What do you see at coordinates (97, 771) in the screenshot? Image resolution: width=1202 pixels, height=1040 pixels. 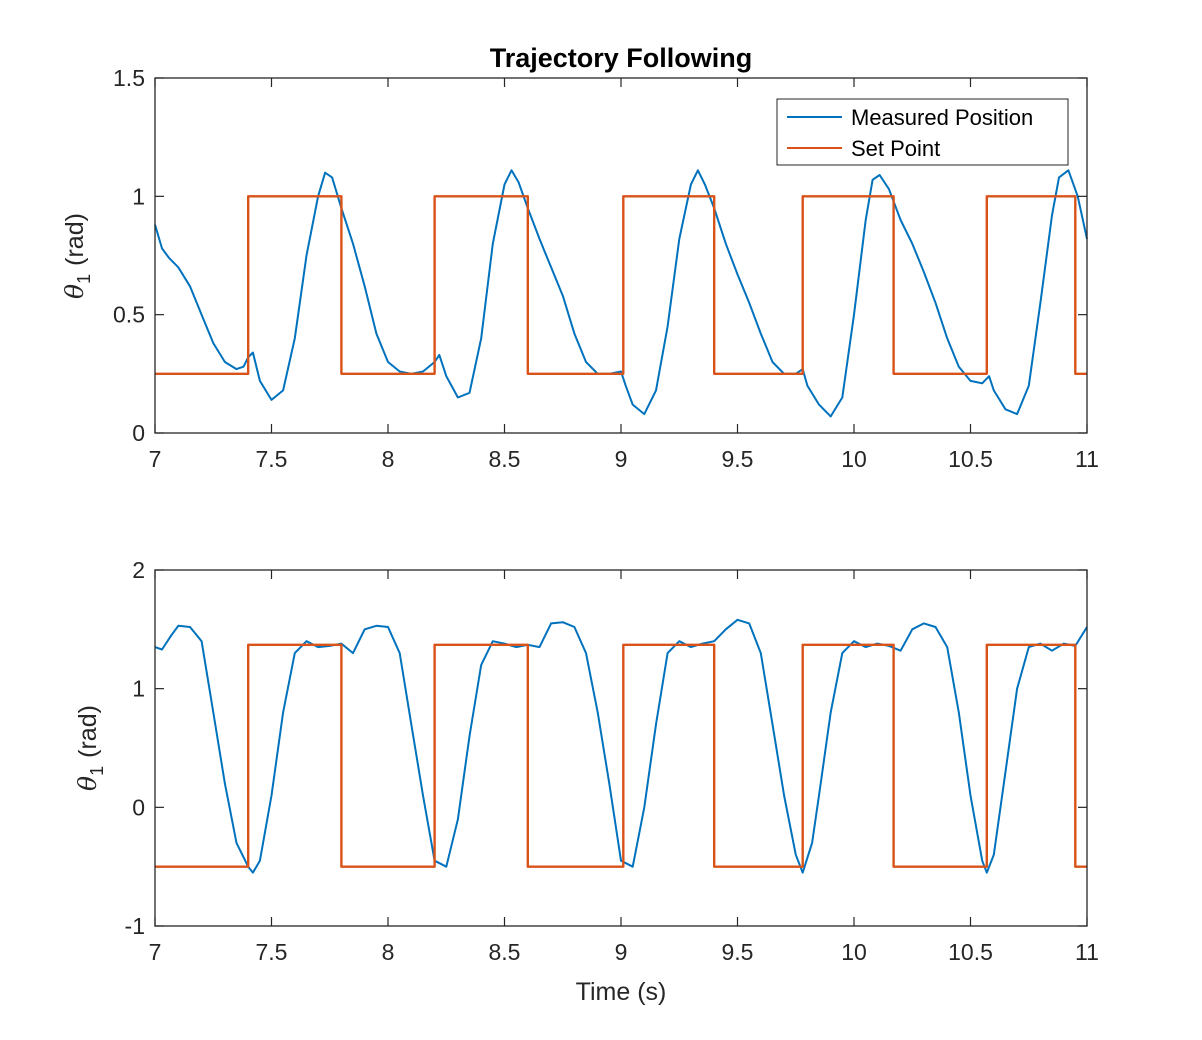 I see `bottom-ylabel-subscript: 1` at bounding box center [97, 771].